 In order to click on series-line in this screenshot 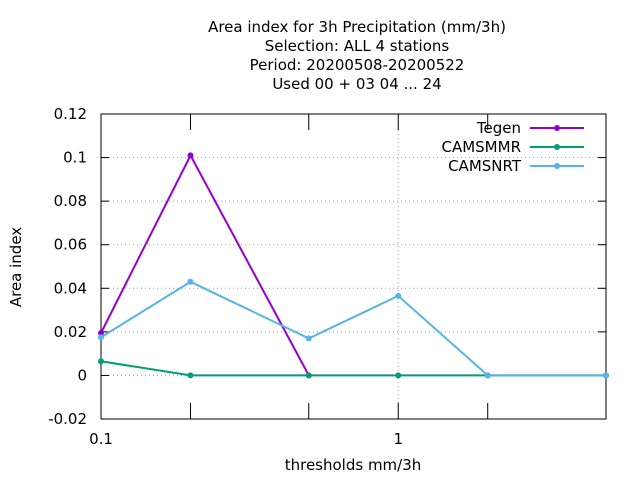, I will do `click(353, 368)`.